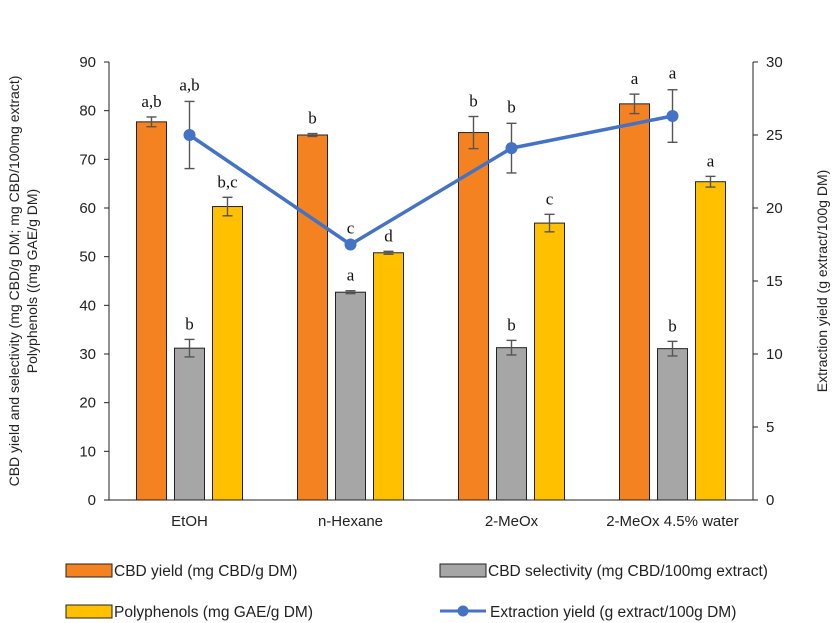 The width and height of the screenshot is (836, 623). Describe the element at coordinates (227, 181) in the screenshot. I see `significance-label: b,c` at that location.